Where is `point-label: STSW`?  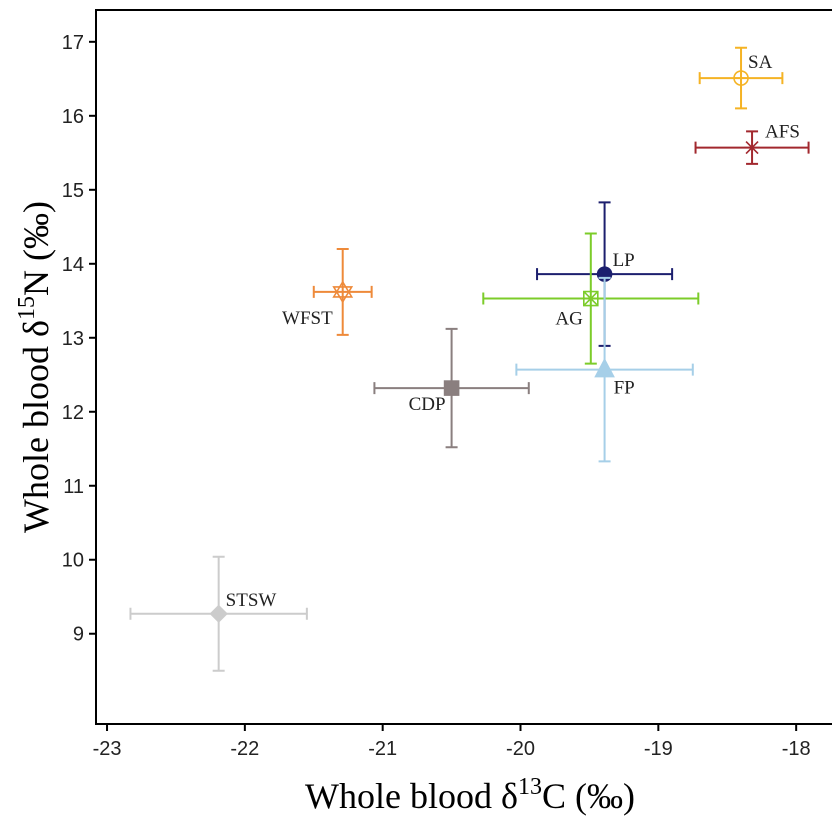 point-label: STSW is located at coordinates (251, 600).